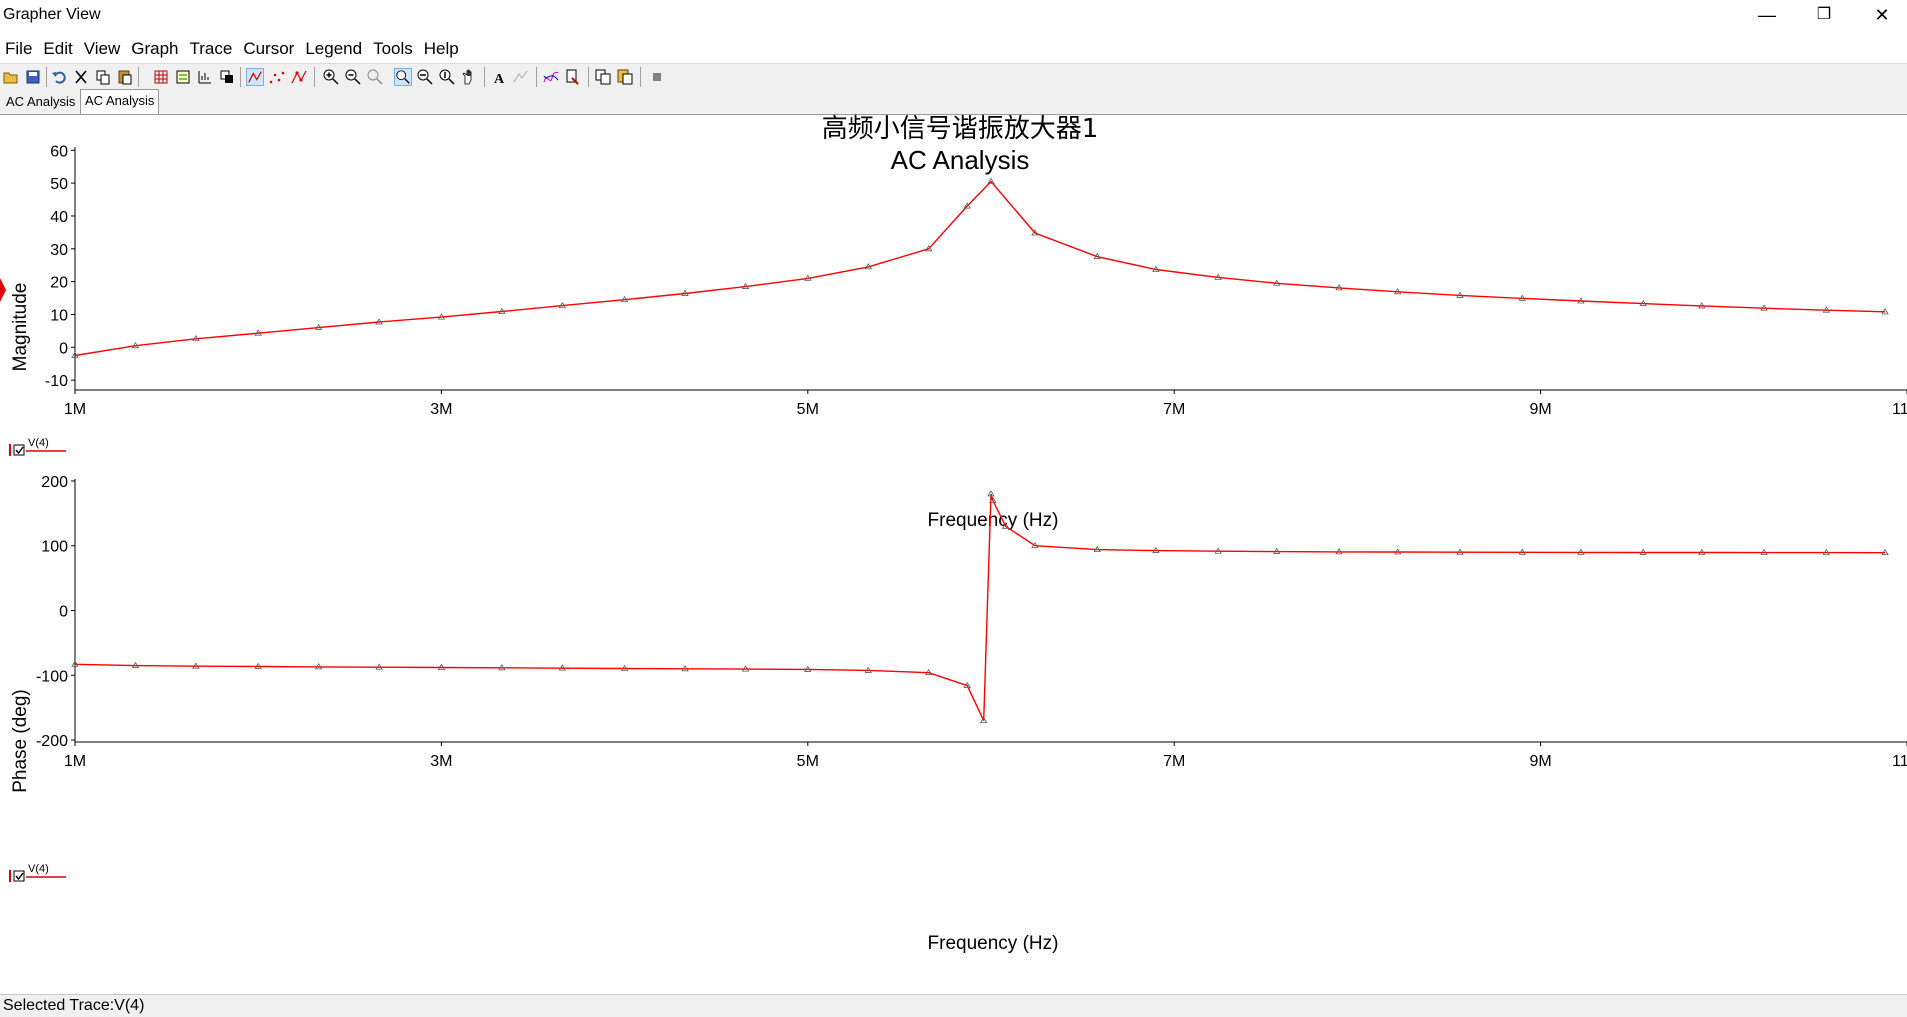 This screenshot has width=1907, height=1017. What do you see at coordinates (1767, 15) in the screenshot?
I see `minimize-button: —` at bounding box center [1767, 15].